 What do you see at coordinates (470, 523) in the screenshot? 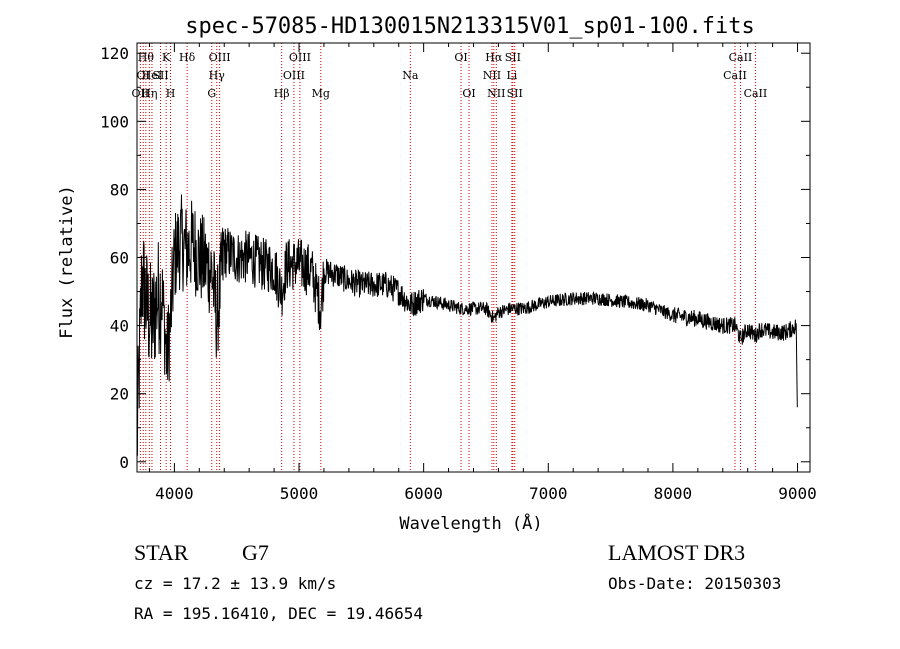
I see `x-axis-label: Wavelength (Å)` at bounding box center [470, 523].